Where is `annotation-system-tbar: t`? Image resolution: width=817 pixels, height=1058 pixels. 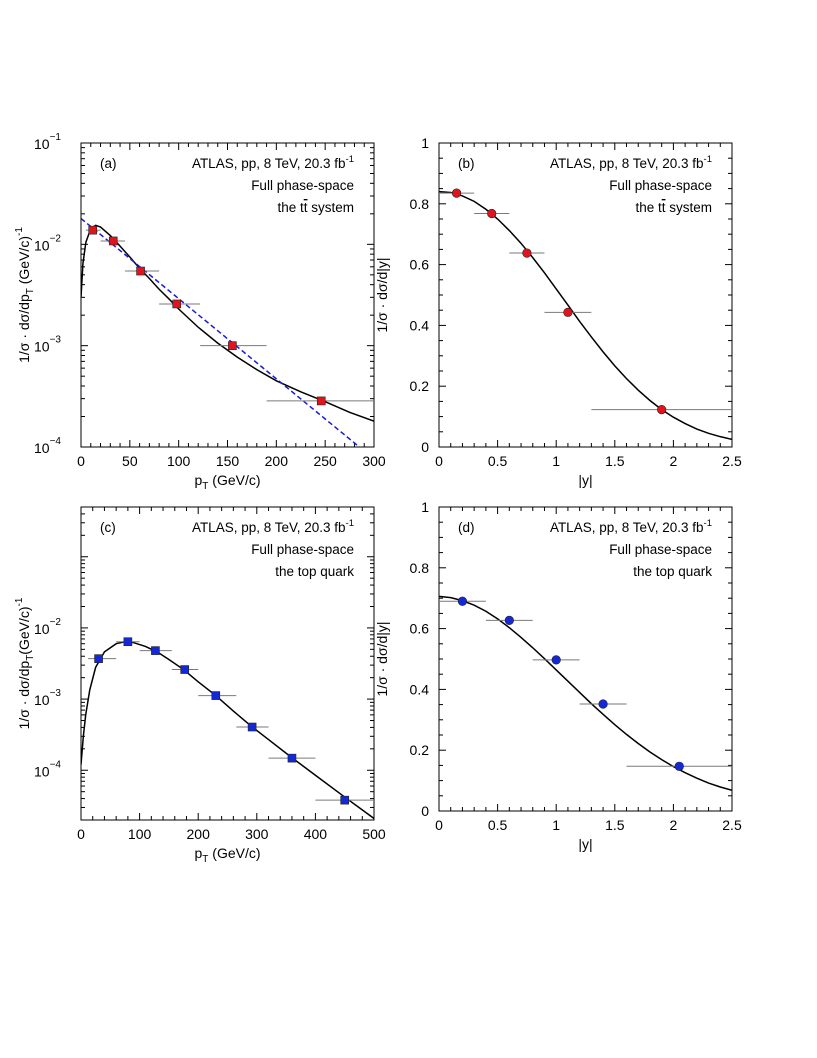
annotation-system-tbar: t is located at coordinates (664, 207).